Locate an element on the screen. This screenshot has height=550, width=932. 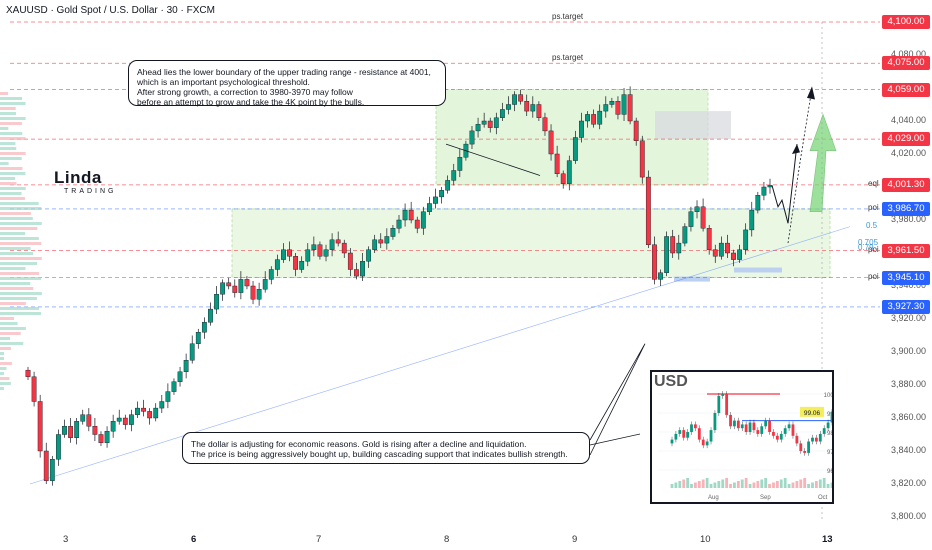
price-tag: 3,927.30 is located at coordinates (906, 306).